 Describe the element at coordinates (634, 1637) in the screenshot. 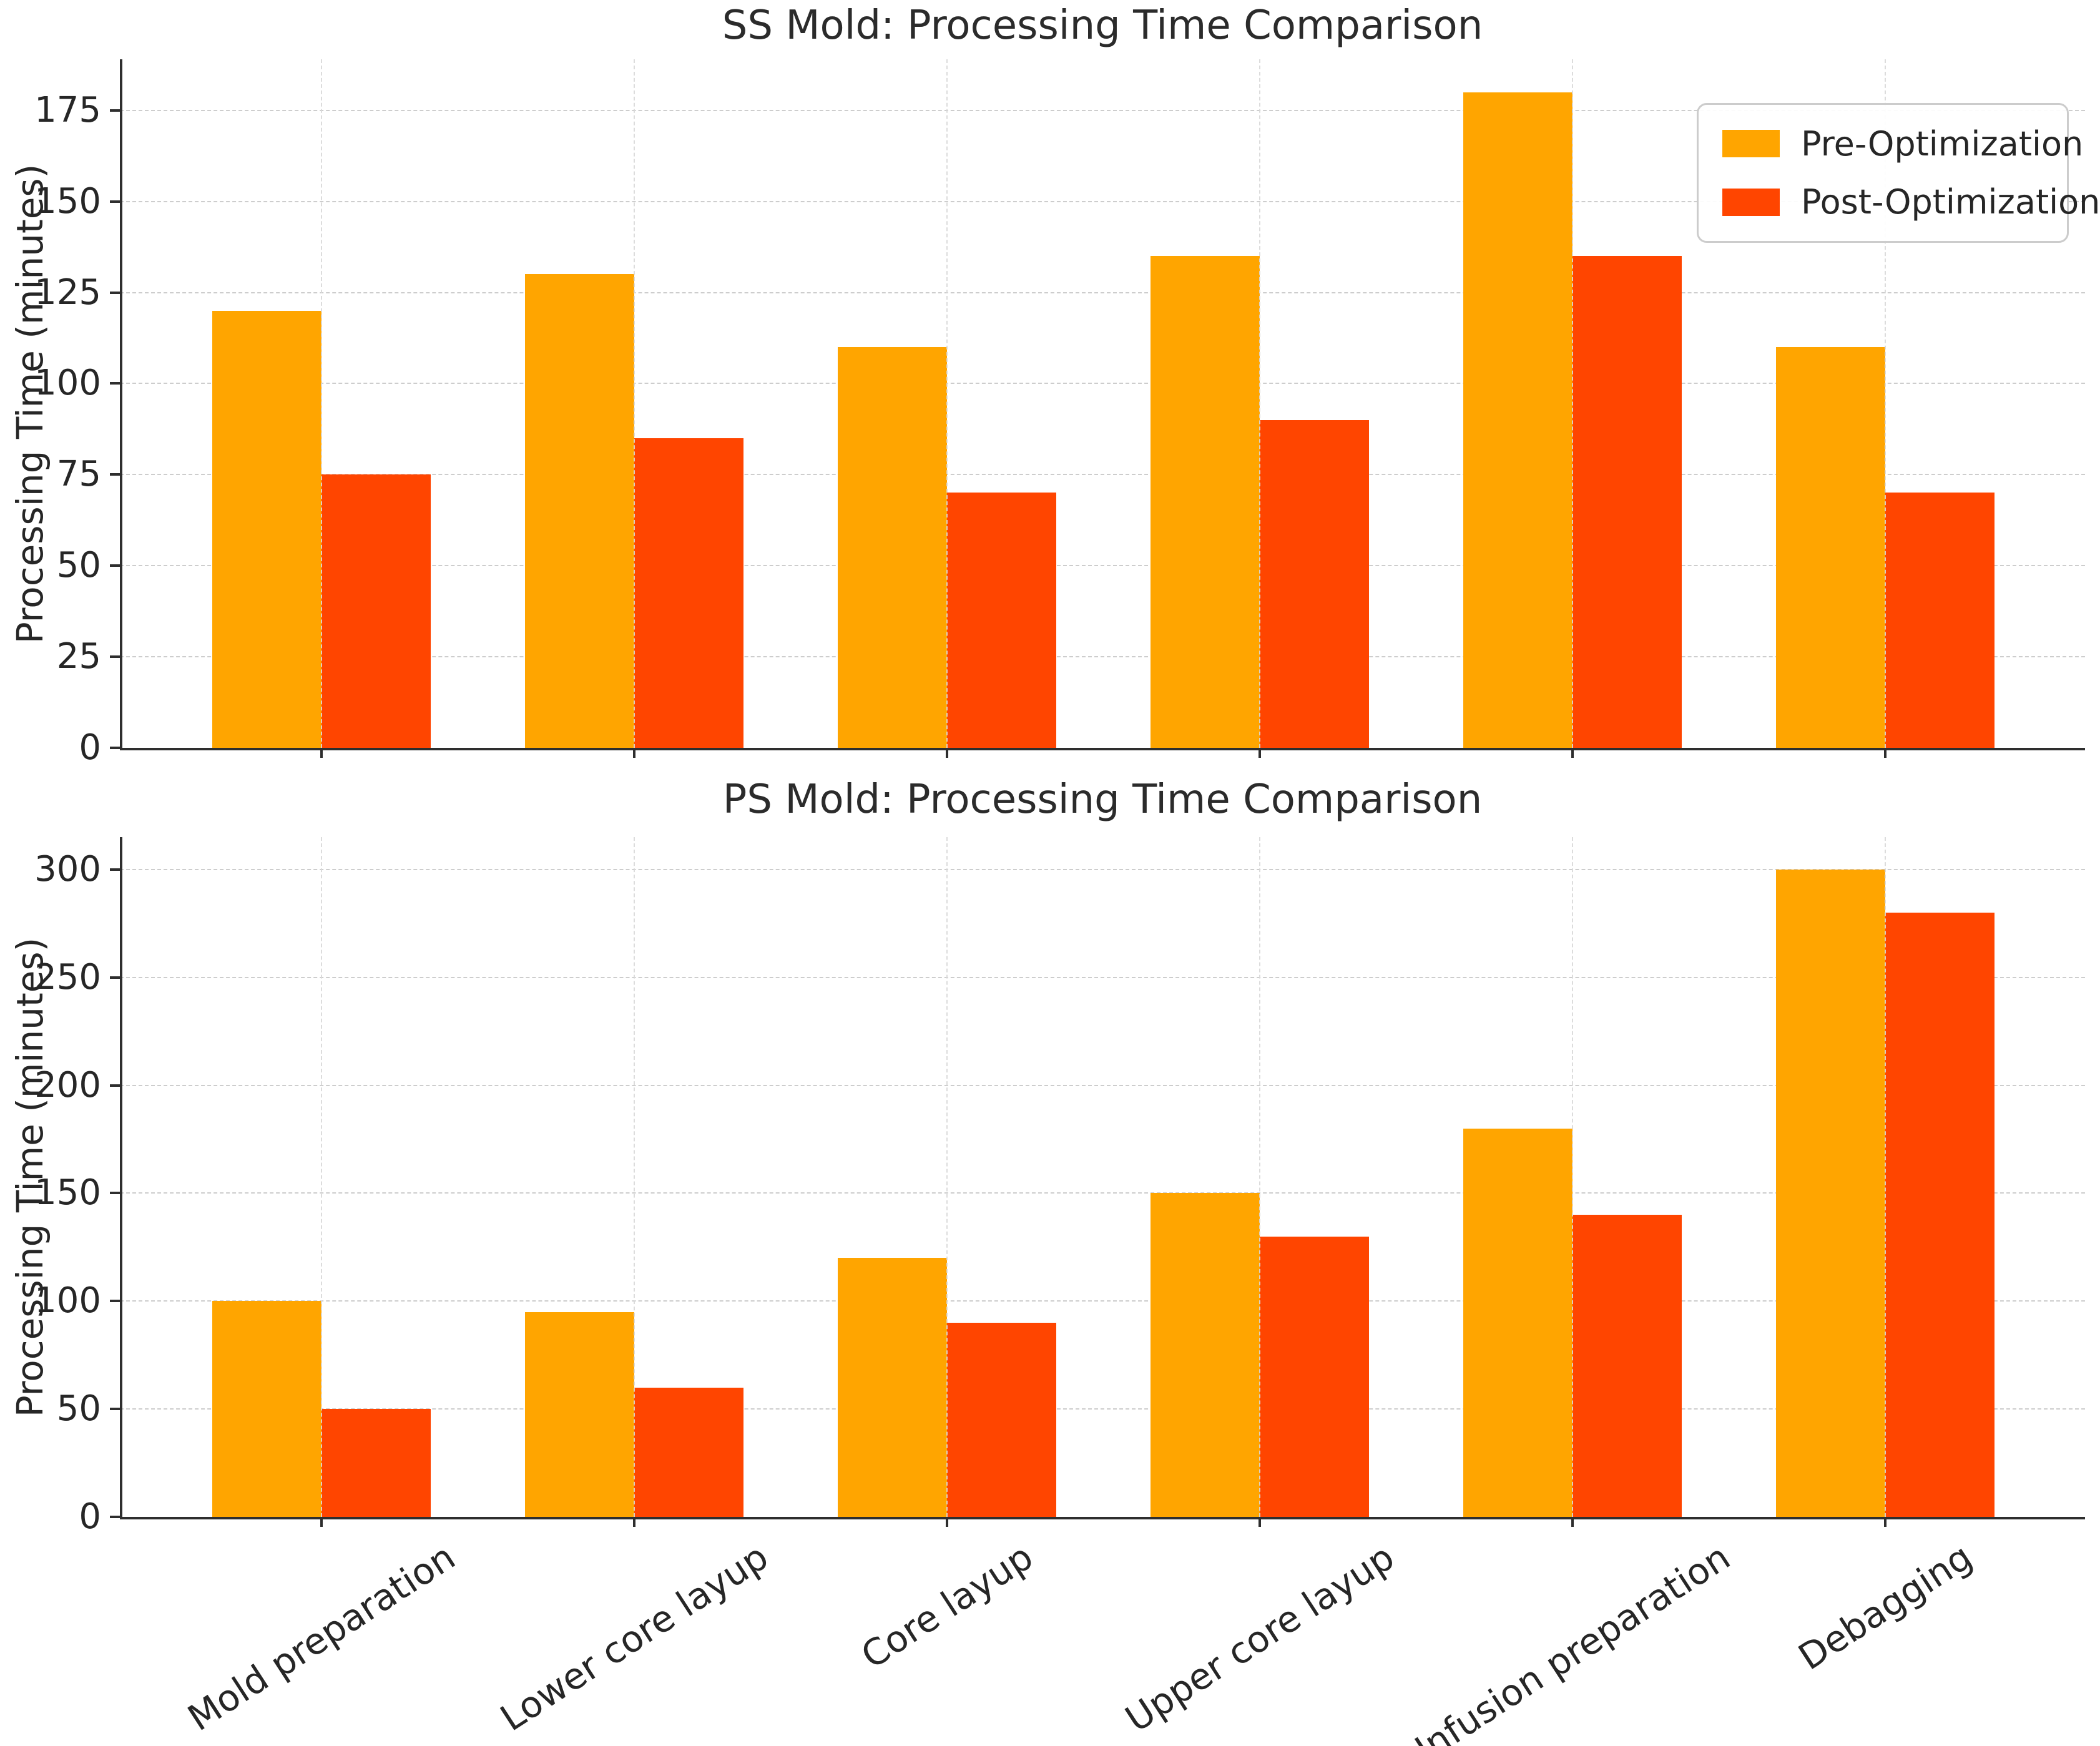

I see `x-tick-label: Lower core layup` at that location.